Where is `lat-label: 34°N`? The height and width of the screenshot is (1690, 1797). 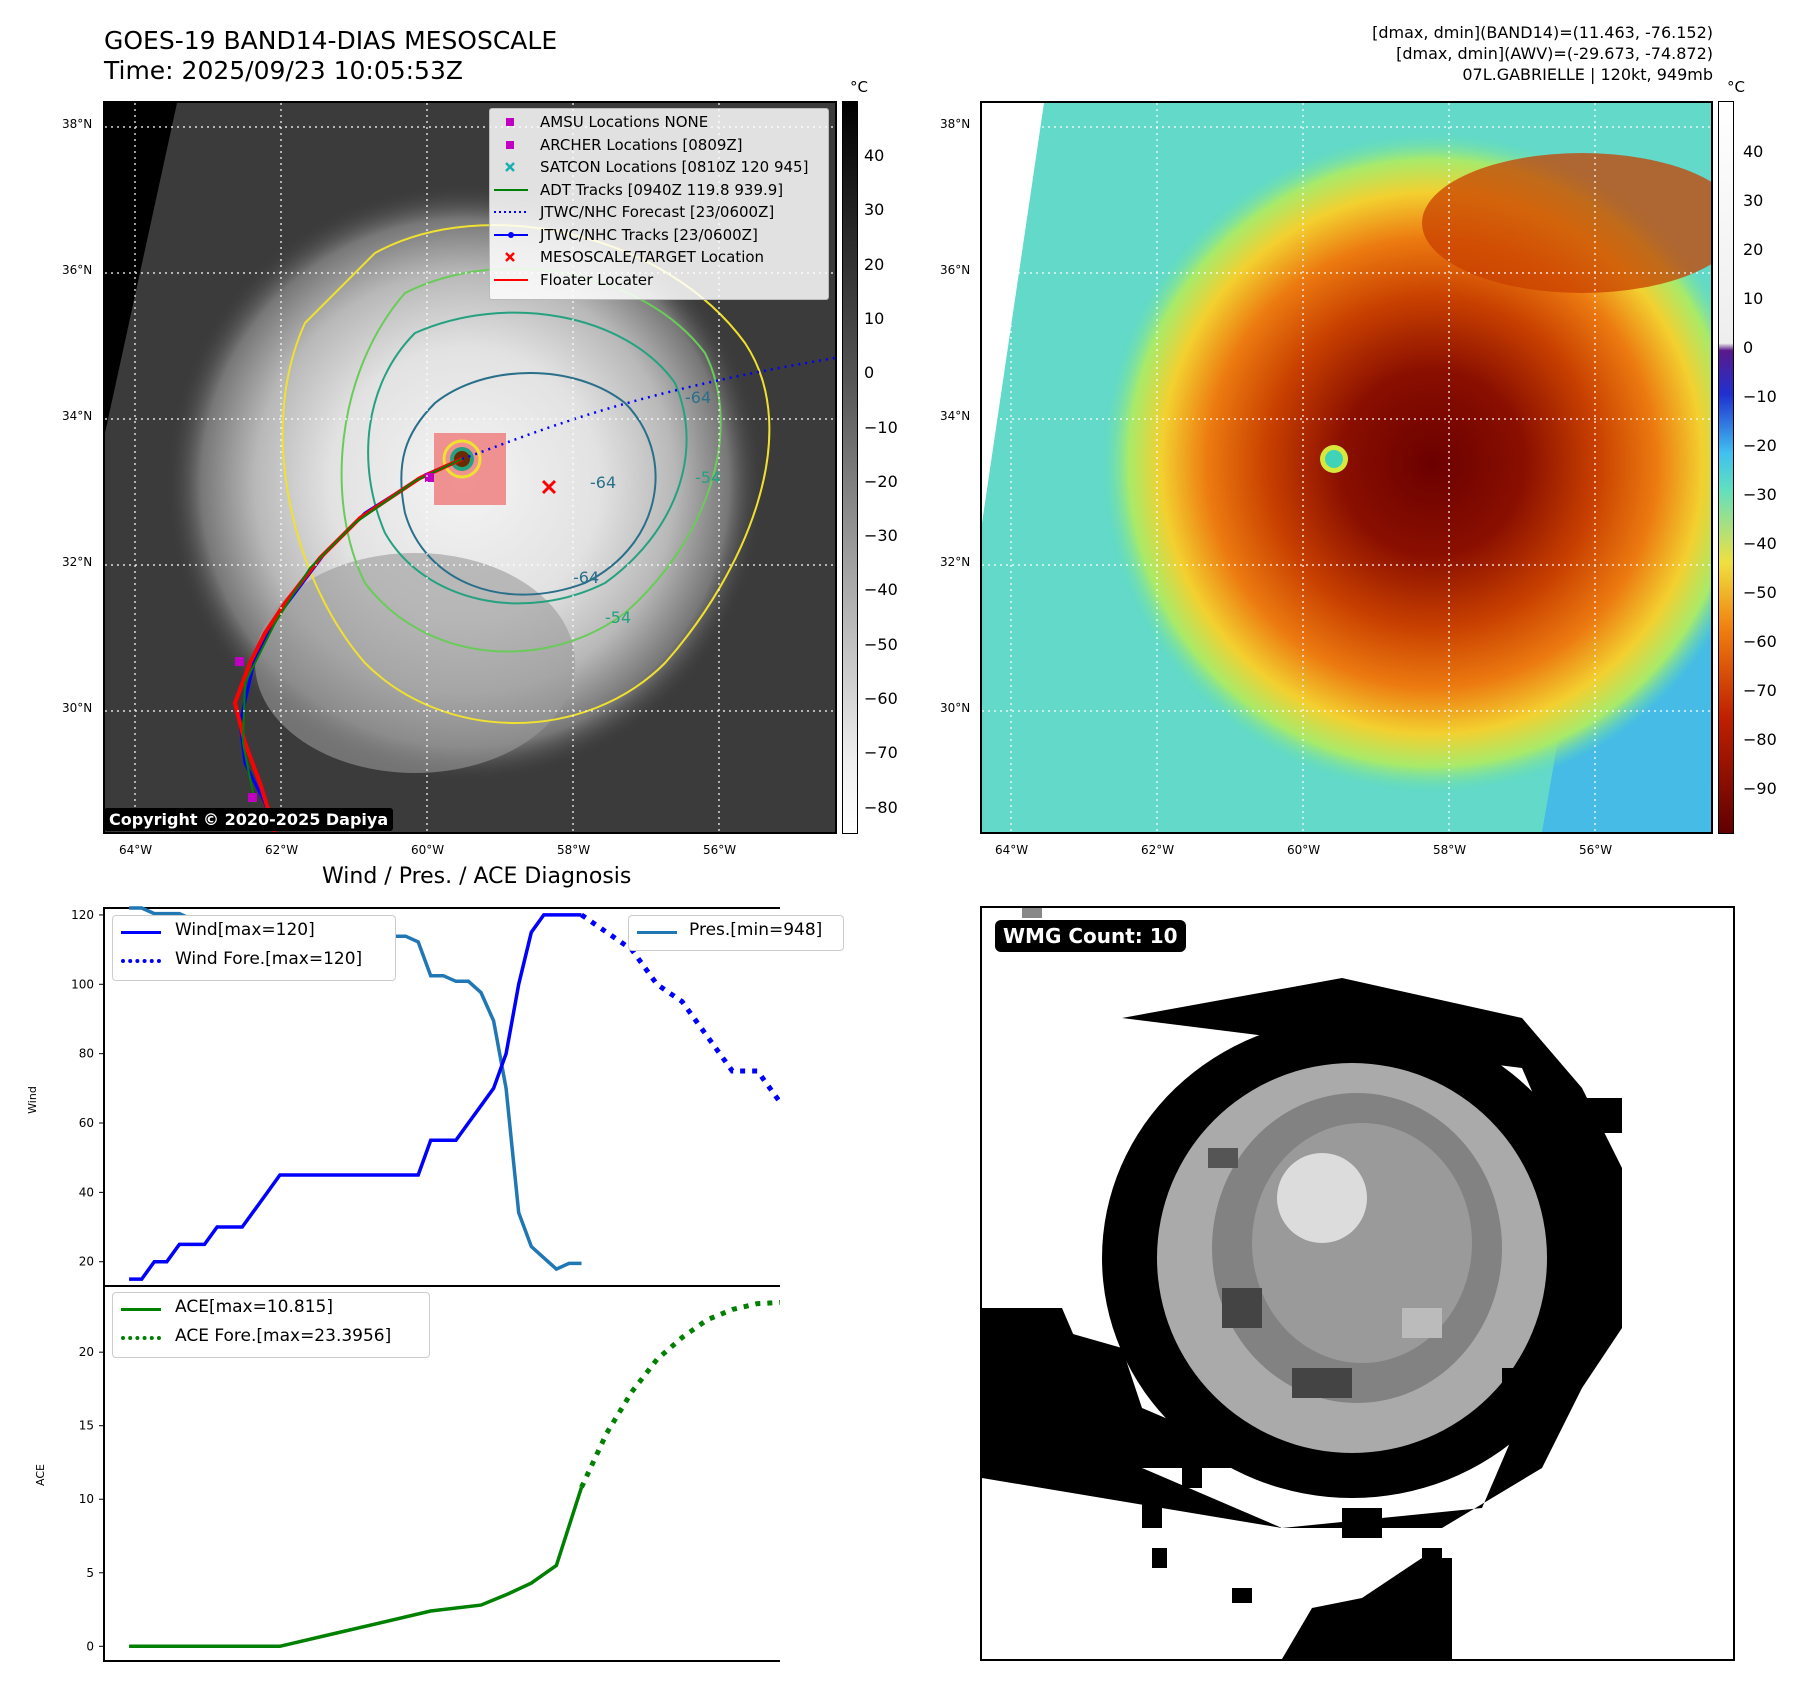
lat-label: 34°N is located at coordinates (77, 416).